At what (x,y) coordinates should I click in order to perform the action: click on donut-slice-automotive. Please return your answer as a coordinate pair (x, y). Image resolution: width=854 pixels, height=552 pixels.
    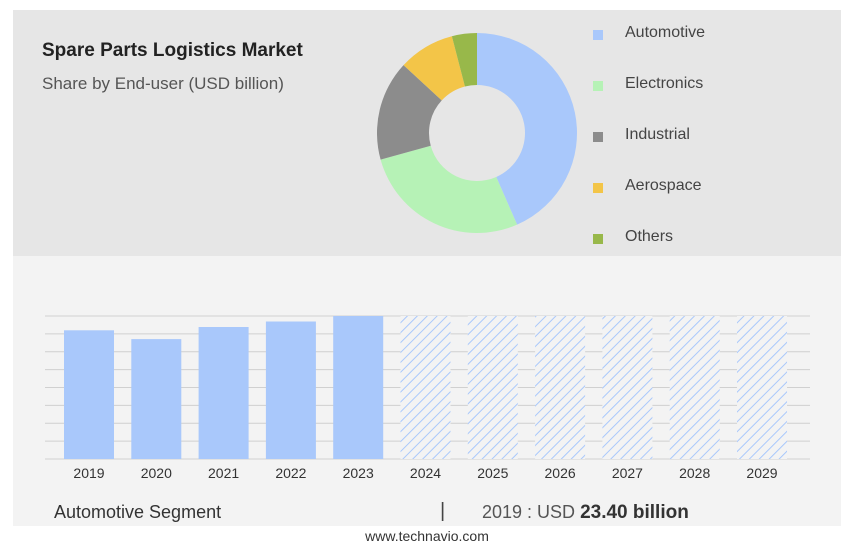
    Looking at the image, I should click on (527, 129).